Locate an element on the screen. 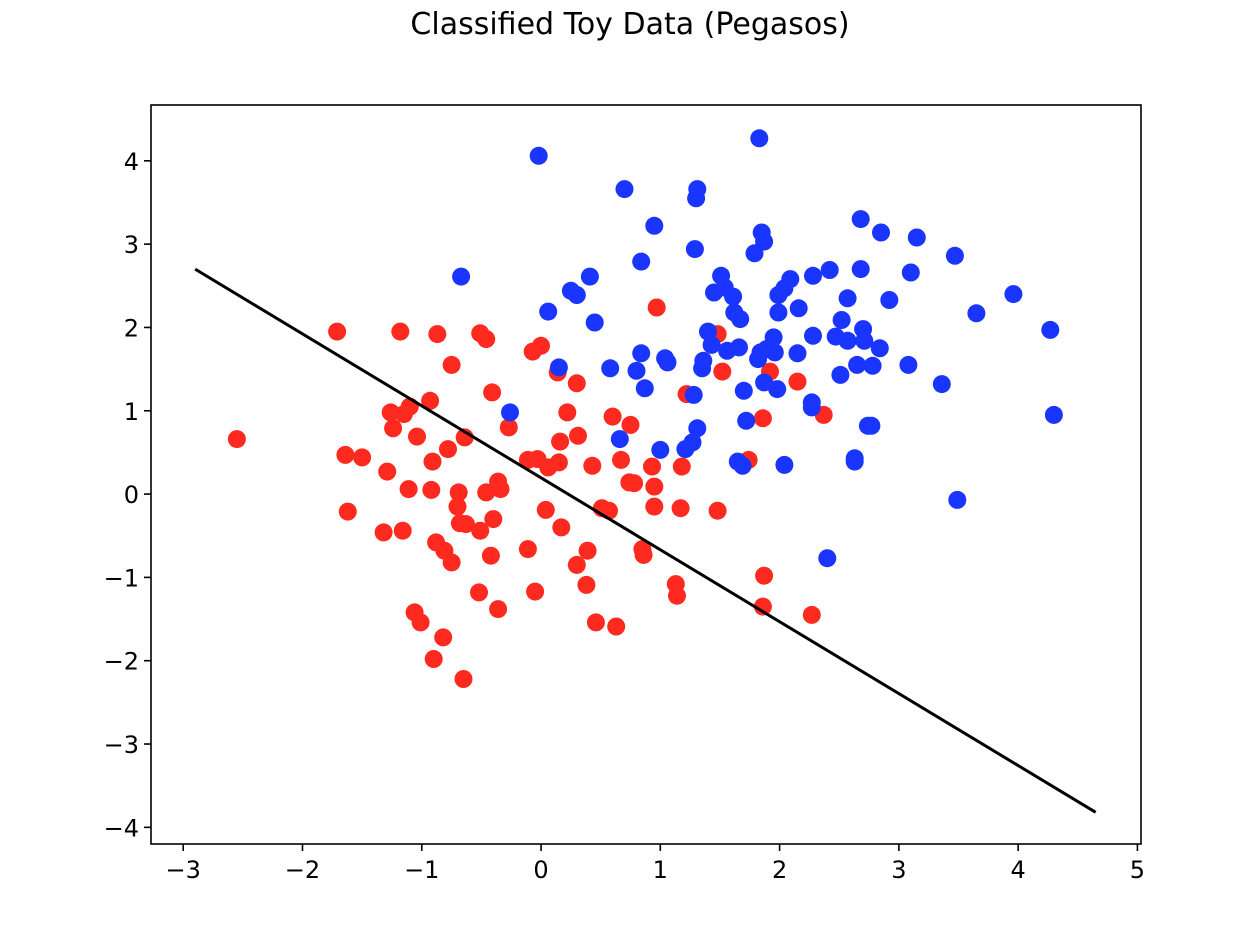 Image resolution: width=1260 pixels, height=946 pixels. x-tick-label: −1 is located at coordinates (421, 870).